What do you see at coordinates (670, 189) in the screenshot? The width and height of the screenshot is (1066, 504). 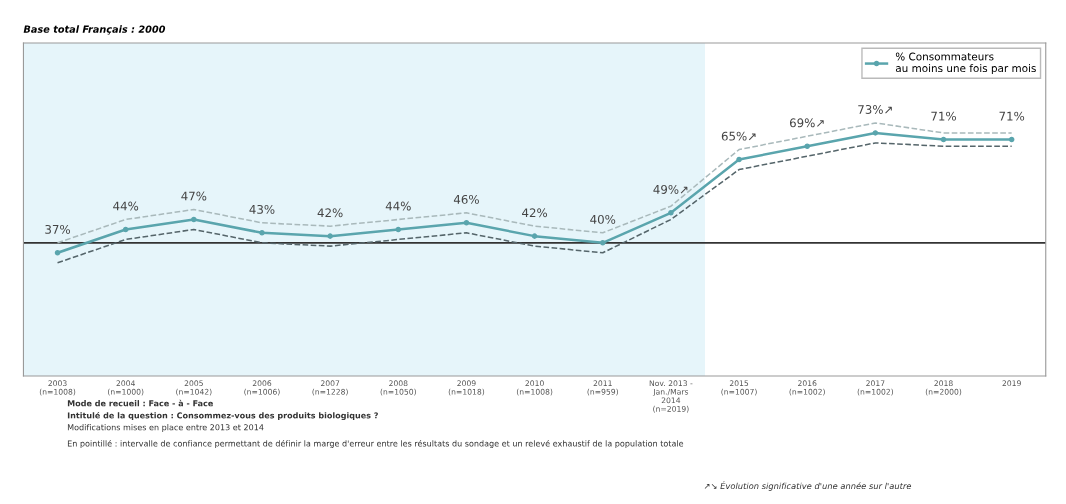 I see `data-label: 49%↗` at bounding box center [670, 189].